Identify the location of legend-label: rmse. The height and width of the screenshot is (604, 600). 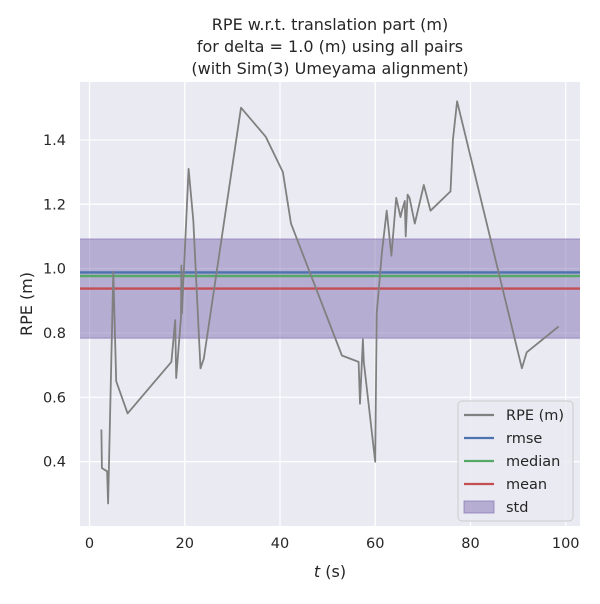
(524, 439).